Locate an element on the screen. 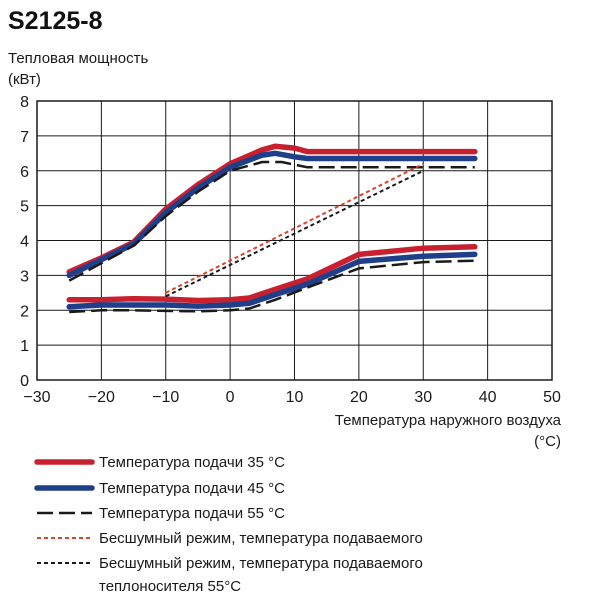 The height and width of the screenshot is (605, 607). x-tick-label-8: 50 is located at coordinates (552, 397).